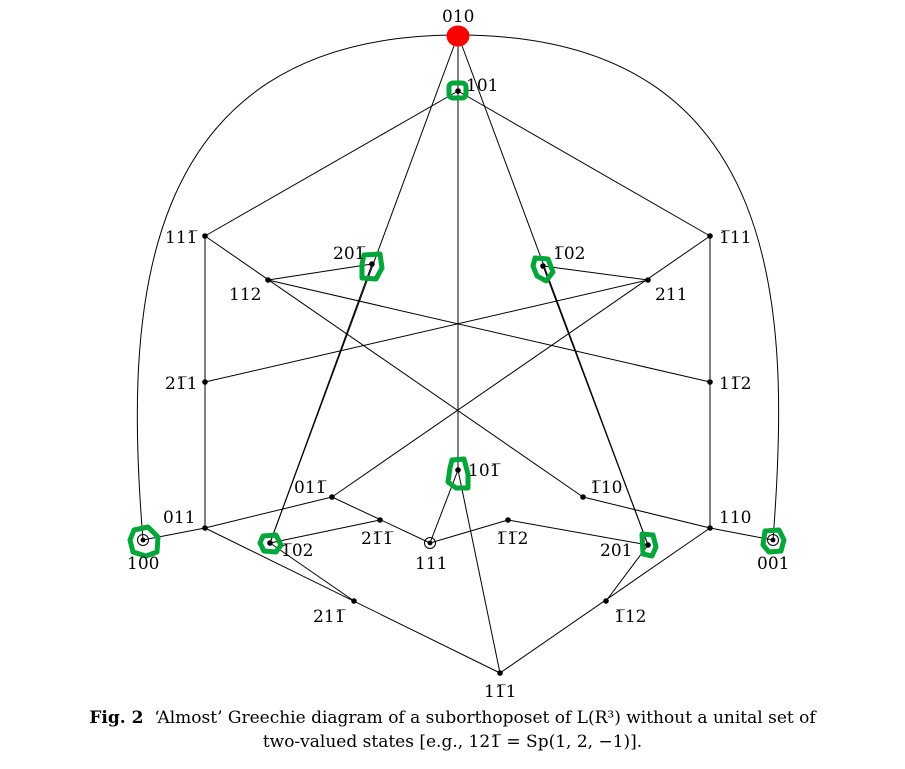 The image size is (905, 769). I want to click on node--102b, so click(270, 543).